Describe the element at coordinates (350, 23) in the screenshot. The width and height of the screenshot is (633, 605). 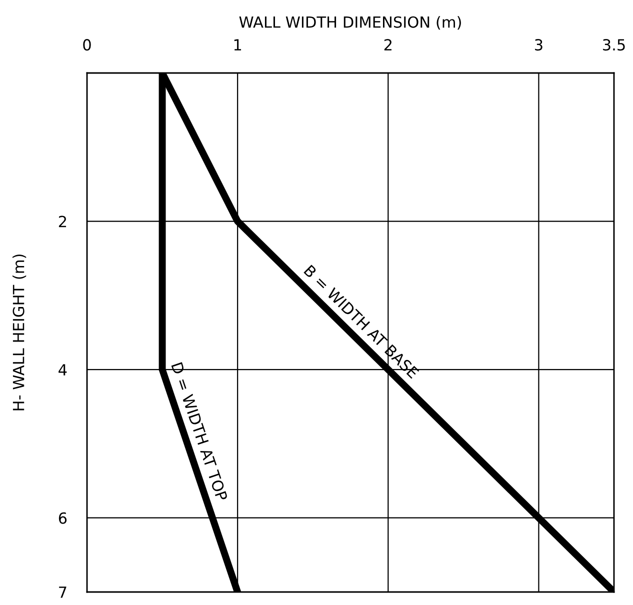
I see `x-axis-title: WALL WIDTH DIMENSION (m)` at that location.